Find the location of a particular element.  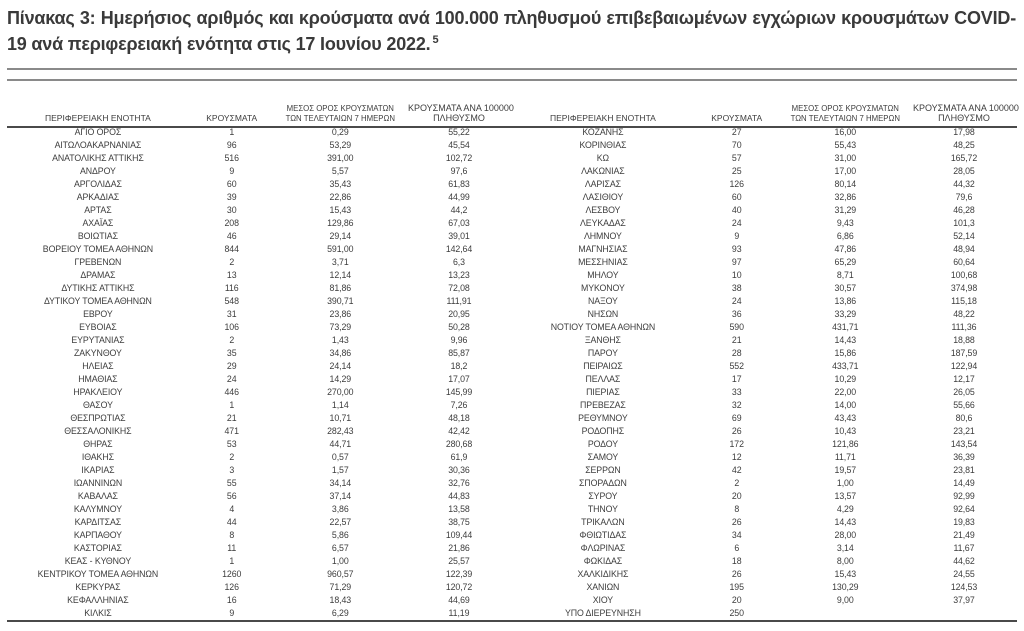

table-row: ΒΟΡΕΙΟΥ ΤΟΜΕΑ ΑΘΗΝΩΝ 844 591,00 142,64 is located at coordinates (259, 249).